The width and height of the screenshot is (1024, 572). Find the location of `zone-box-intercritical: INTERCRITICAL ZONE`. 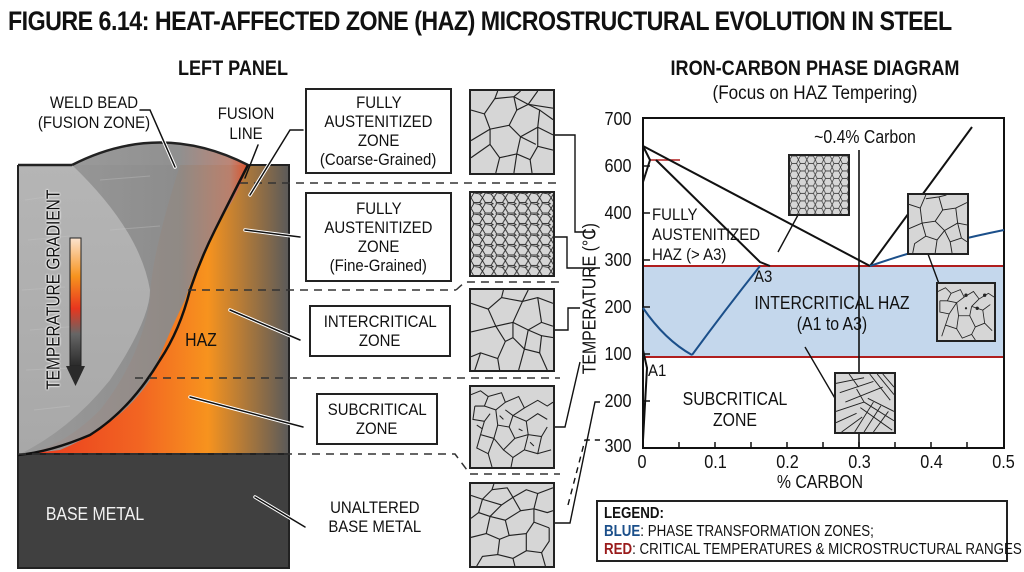

zone-box-intercritical: INTERCRITICAL ZONE is located at coordinates (380, 331).